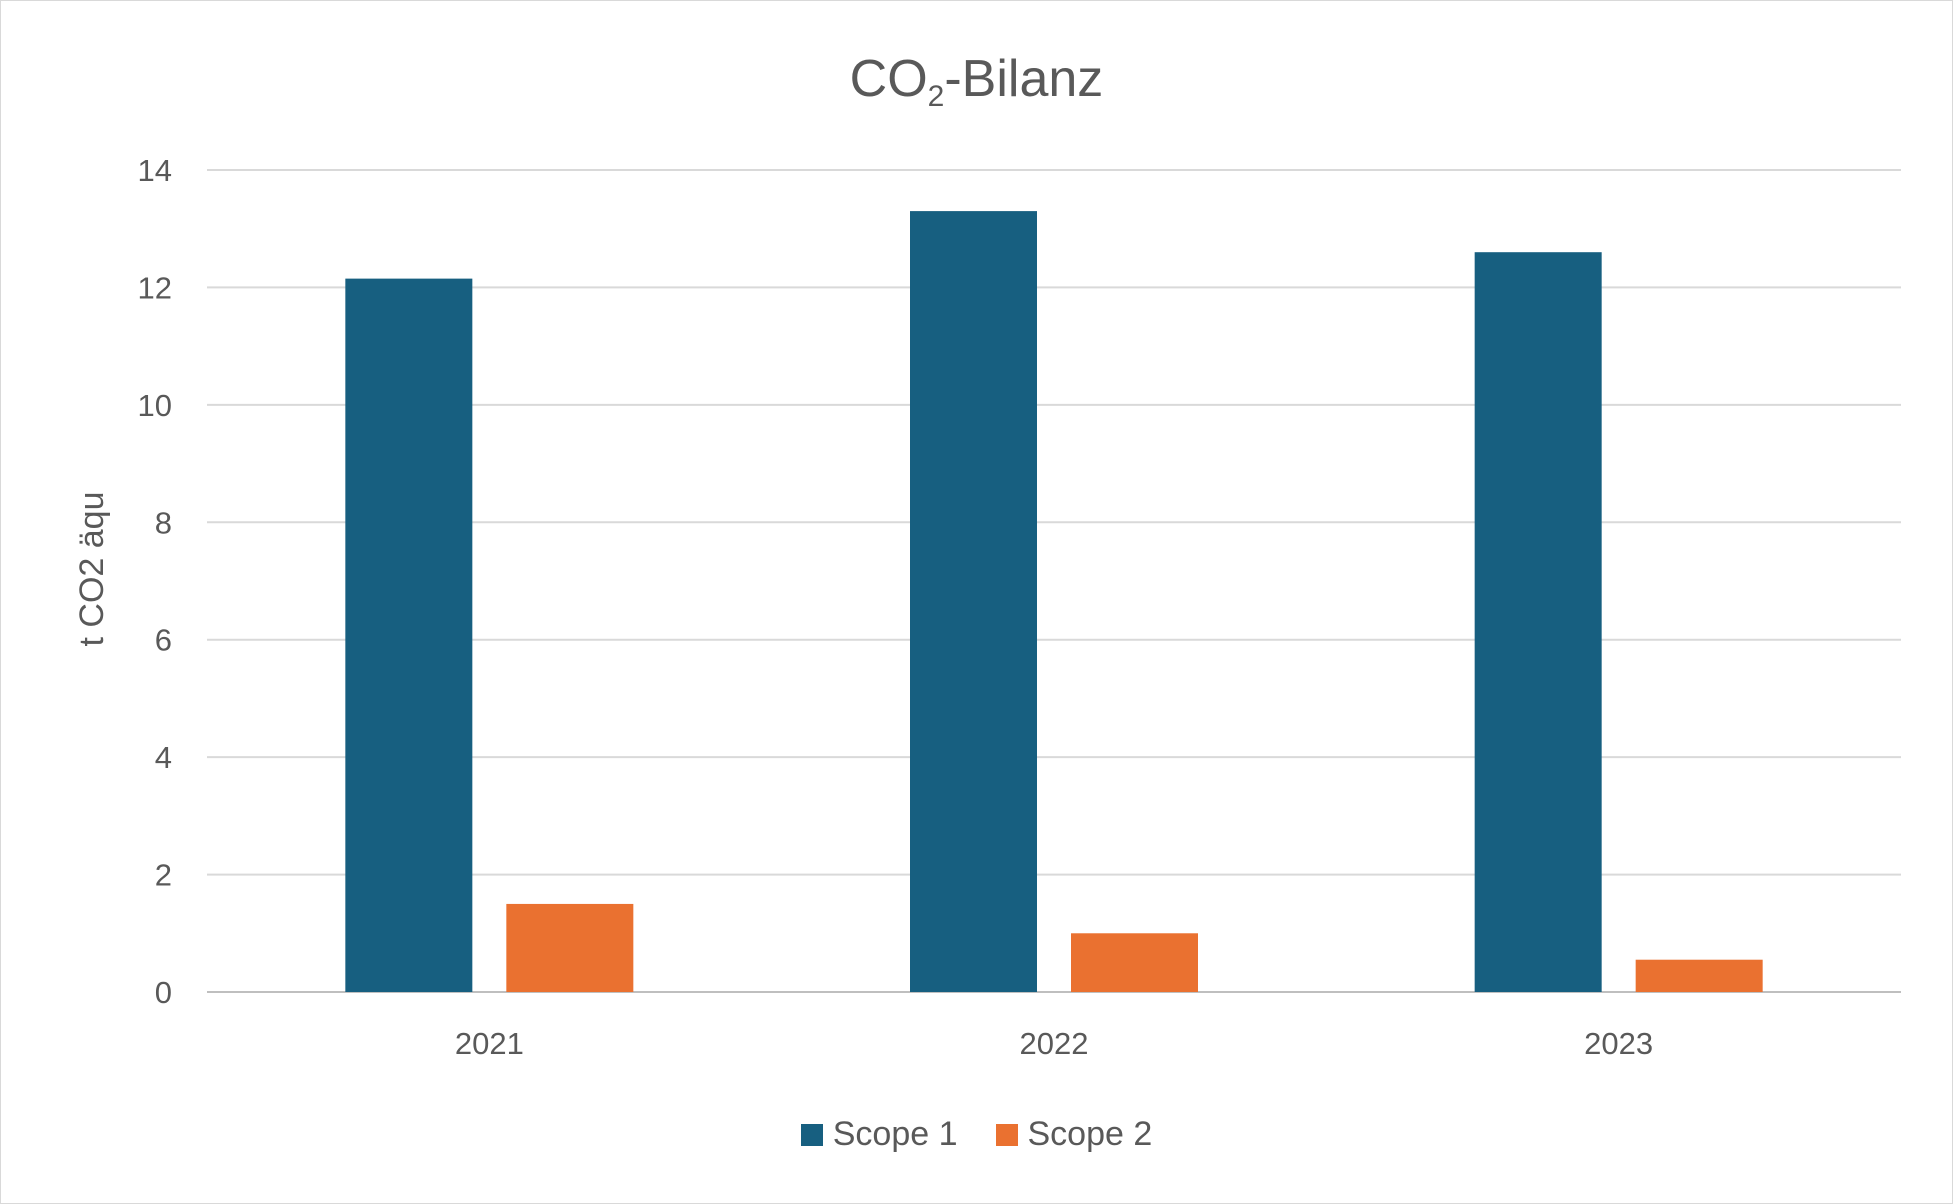 The width and height of the screenshot is (1953, 1204). Describe the element at coordinates (1024, 79) in the screenshot. I see `chart-title-suffix: -Bilanz` at that location.